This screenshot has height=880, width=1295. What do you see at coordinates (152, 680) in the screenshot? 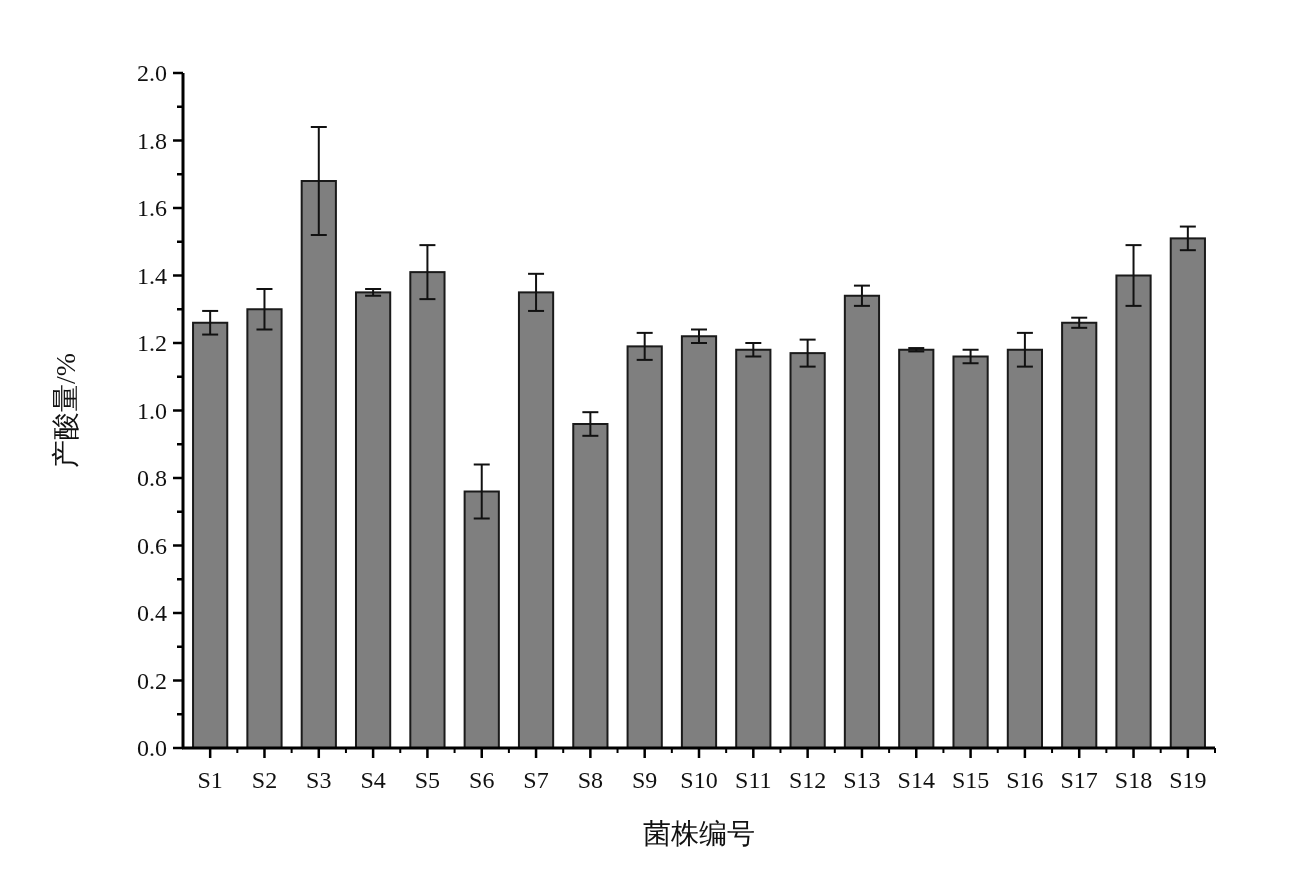
I see `y-tick-label: 0.2` at bounding box center [152, 680].